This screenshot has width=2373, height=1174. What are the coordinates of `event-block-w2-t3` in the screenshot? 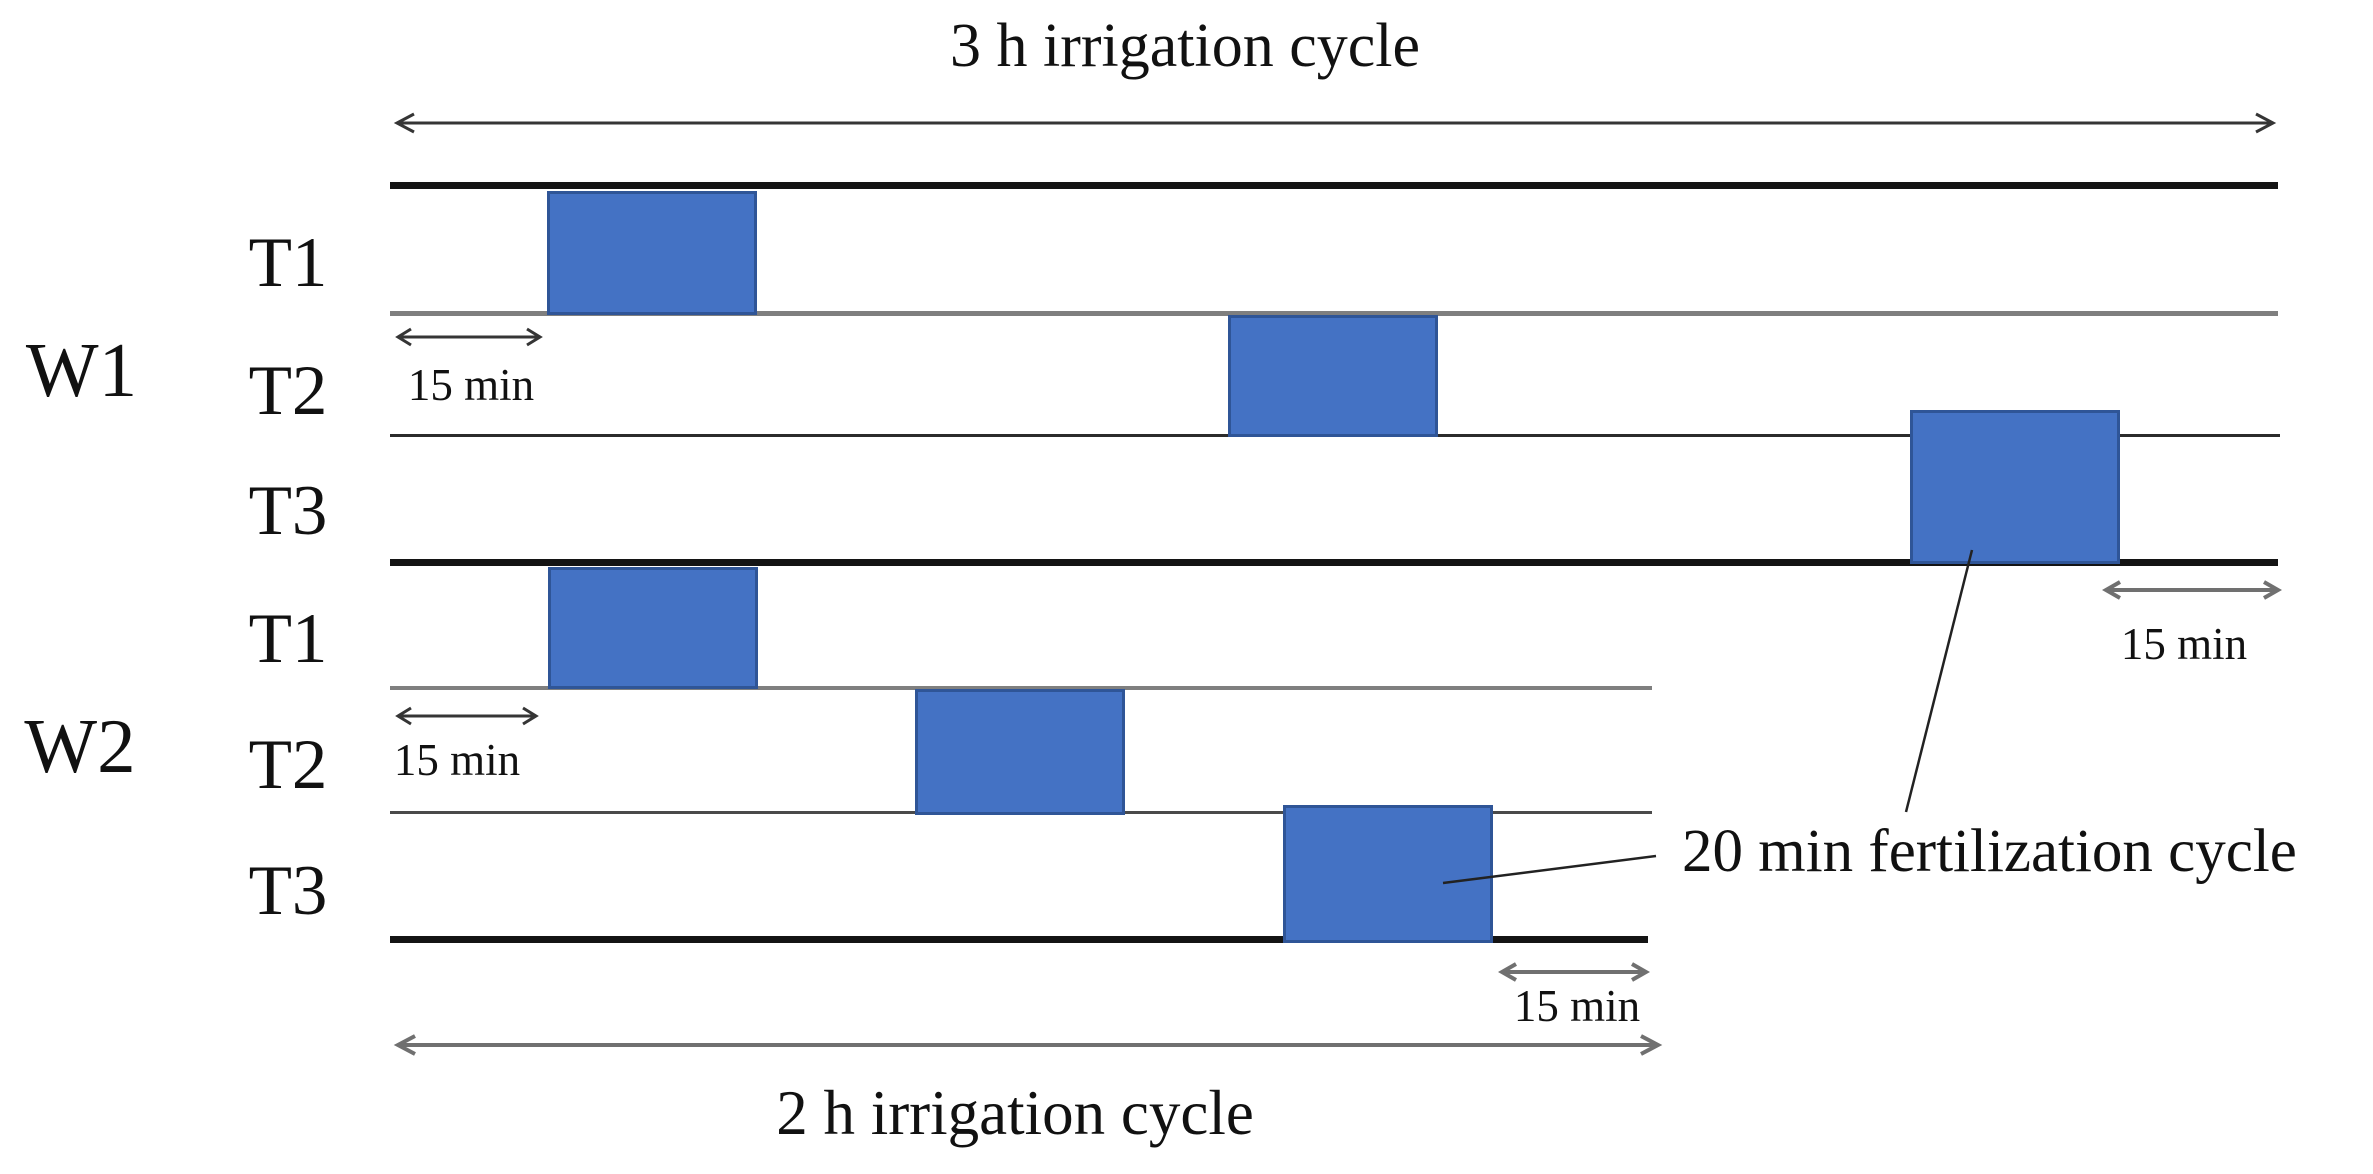 It's located at (1388, 874).